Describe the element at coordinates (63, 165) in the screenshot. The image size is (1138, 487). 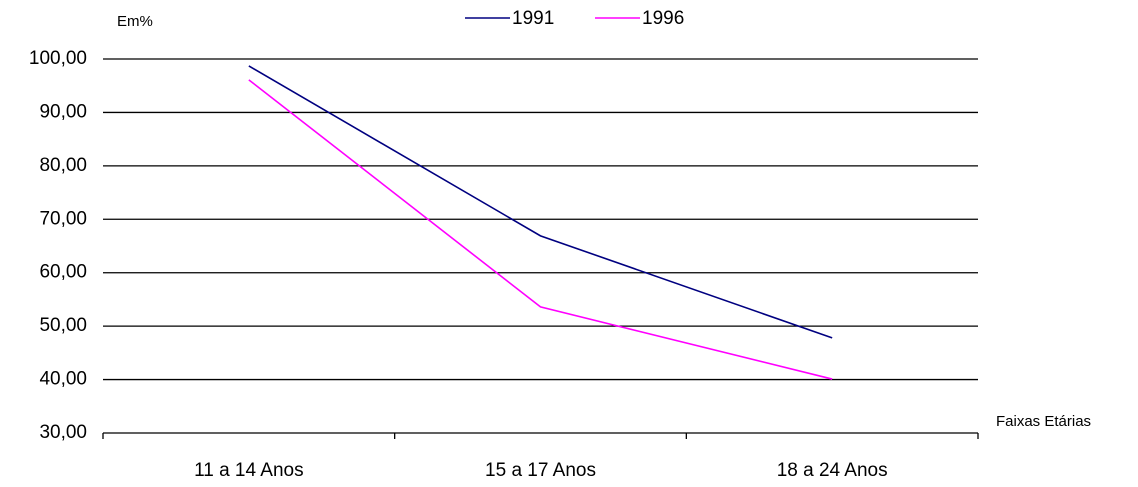
I see `y-tick-label: 80,00` at that location.